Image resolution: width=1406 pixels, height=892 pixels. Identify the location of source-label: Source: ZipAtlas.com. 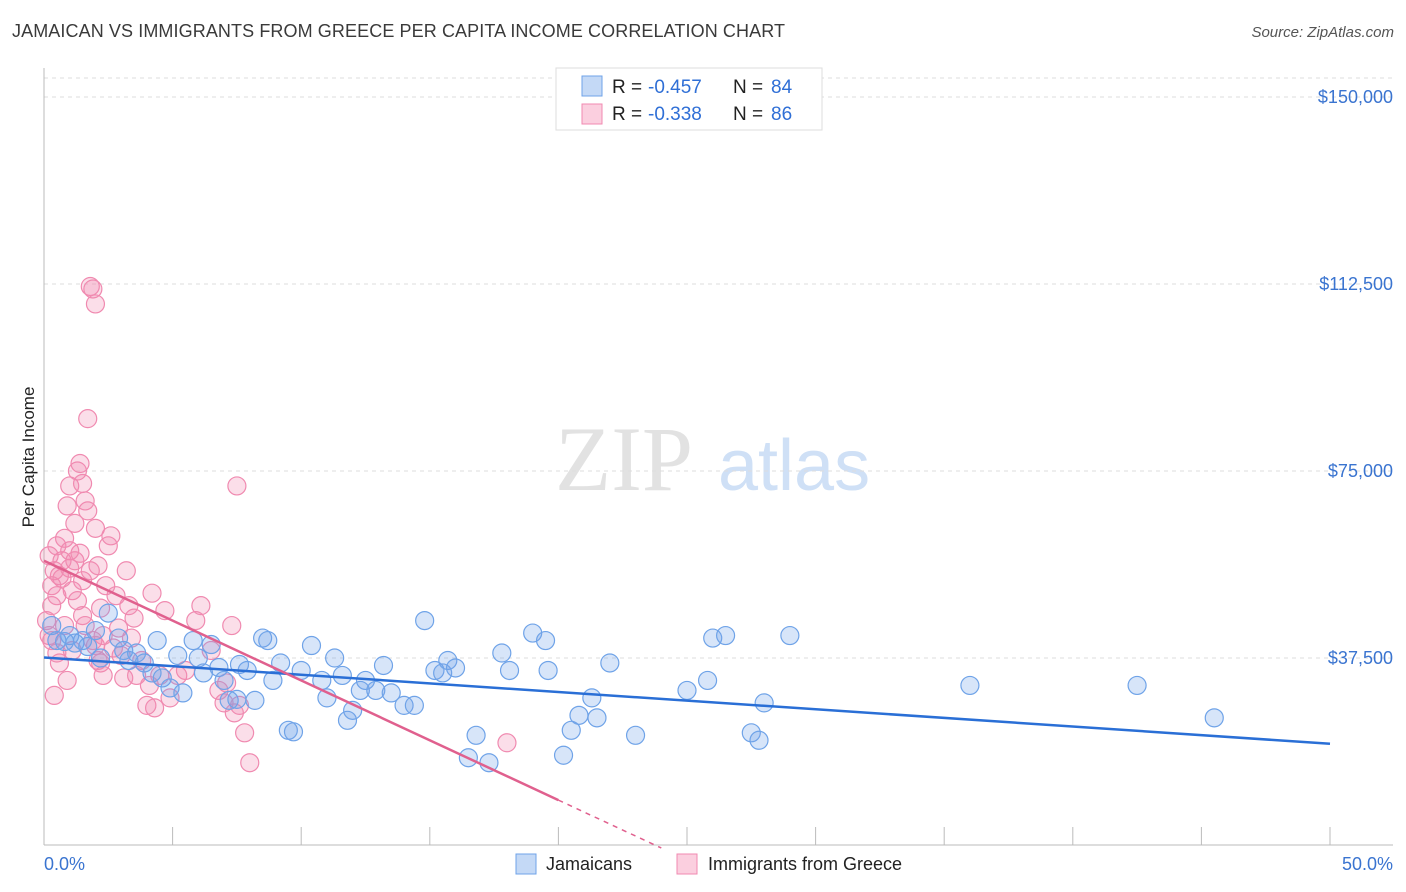
(1322, 32).